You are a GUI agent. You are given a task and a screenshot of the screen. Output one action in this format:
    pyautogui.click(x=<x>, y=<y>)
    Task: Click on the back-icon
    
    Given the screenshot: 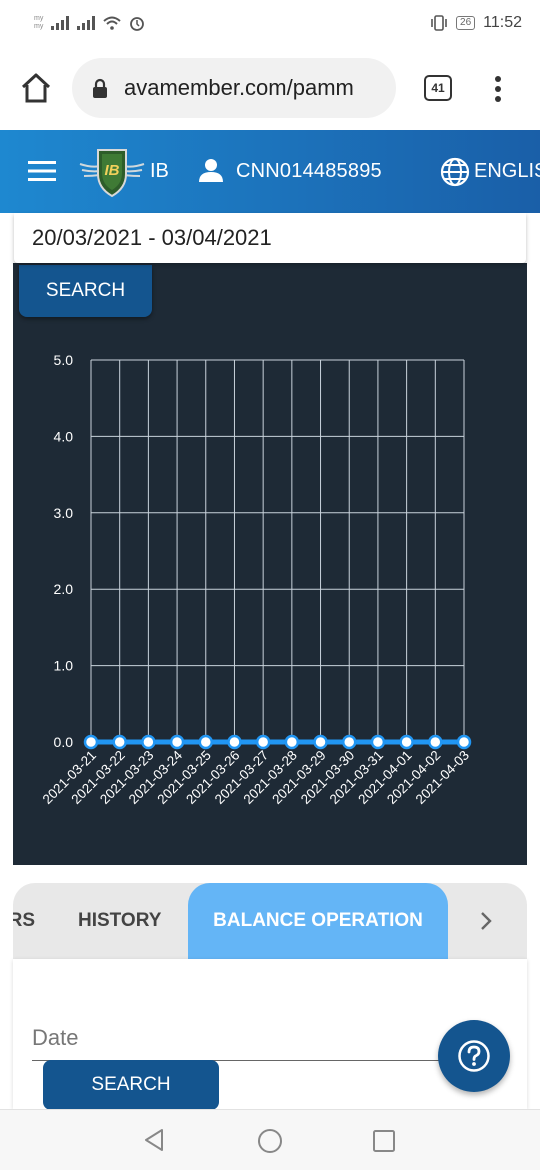 What is the action you would take?
    pyautogui.click(x=154, y=1140)
    